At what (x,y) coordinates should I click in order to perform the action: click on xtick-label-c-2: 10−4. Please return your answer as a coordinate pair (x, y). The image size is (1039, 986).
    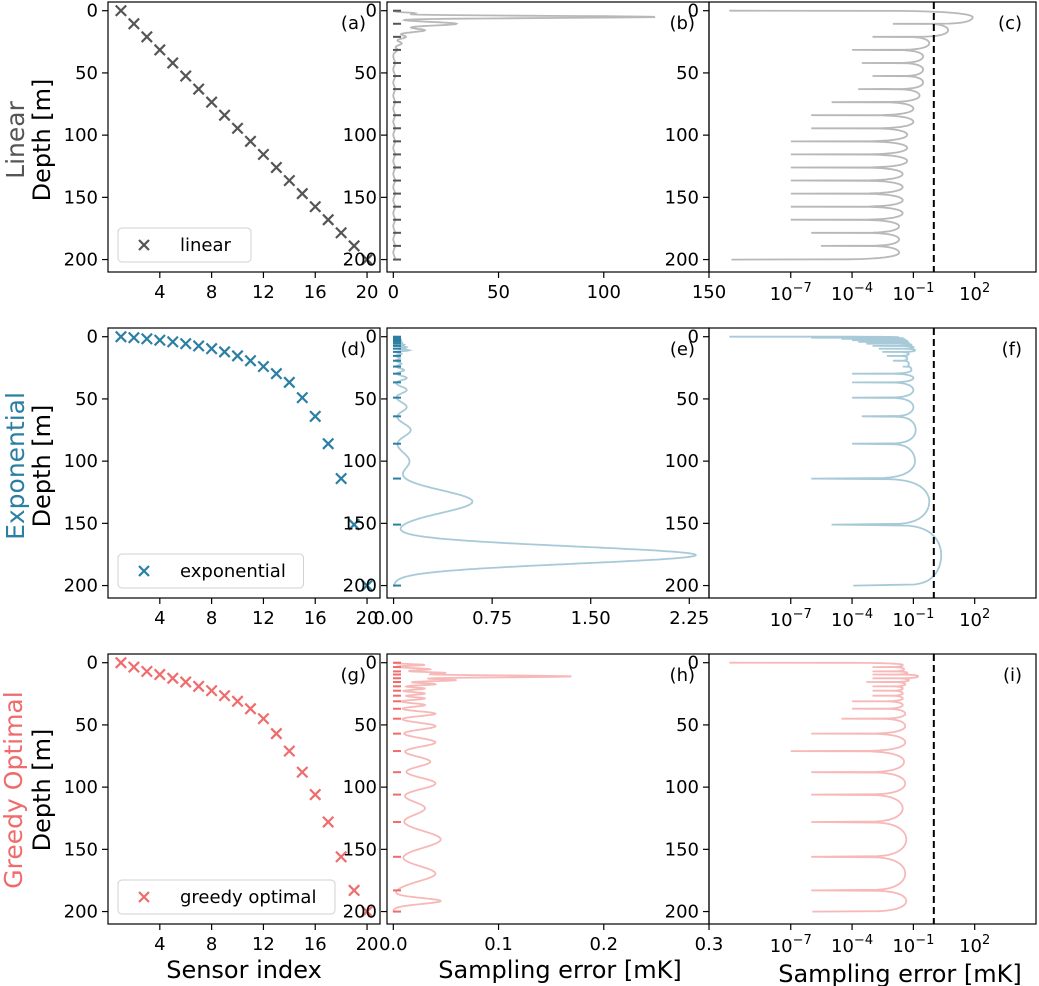
    Looking at the image, I should click on (852, 293).